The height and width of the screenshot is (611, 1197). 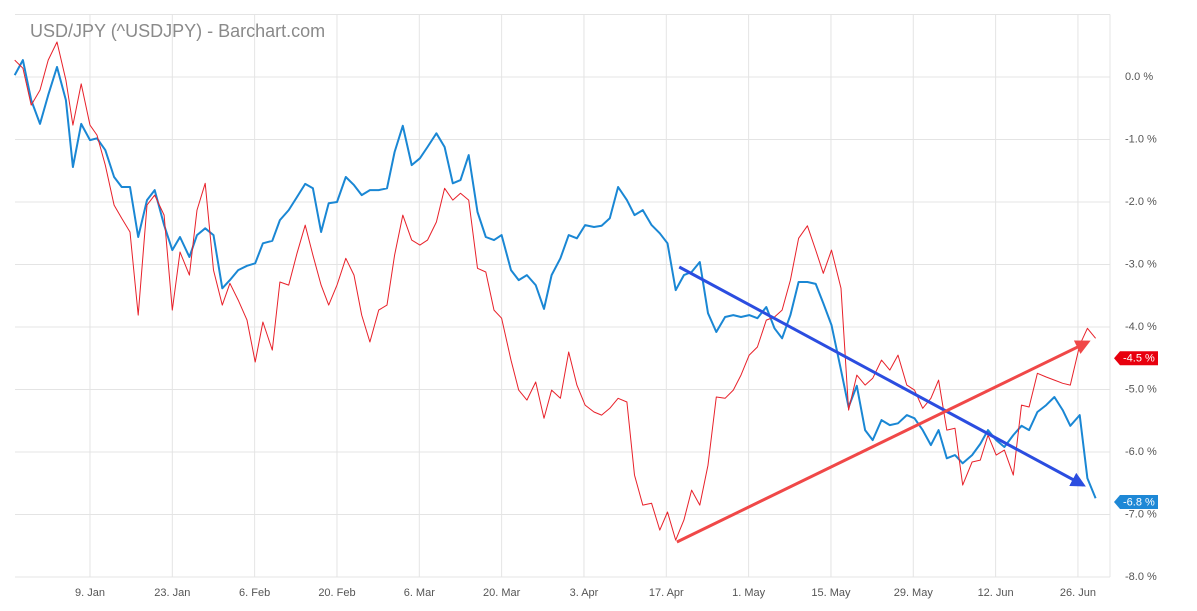 What do you see at coordinates (666, 593) in the screenshot?
I see `x-tick-label: 17. Apr` at bounding box center [666, 593].